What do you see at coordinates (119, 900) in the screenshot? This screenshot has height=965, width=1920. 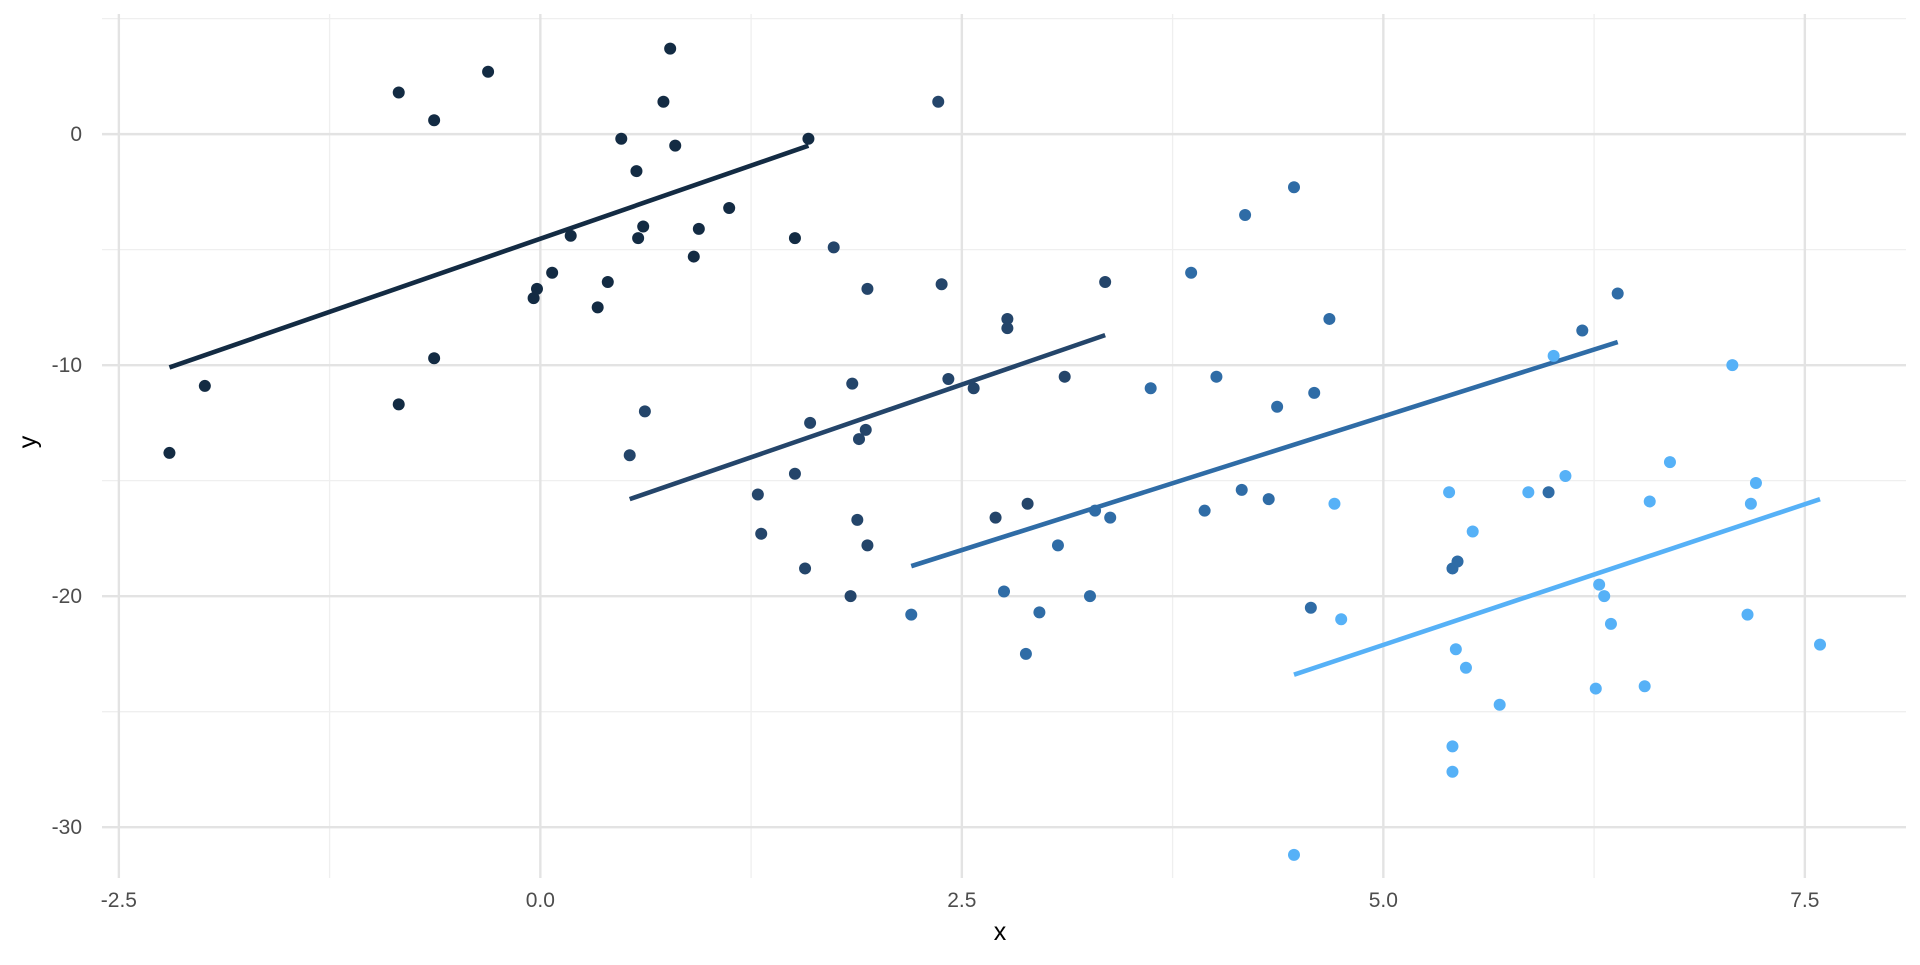 I see `x-tick-label: -2.5` at bounding box center [119, 900].